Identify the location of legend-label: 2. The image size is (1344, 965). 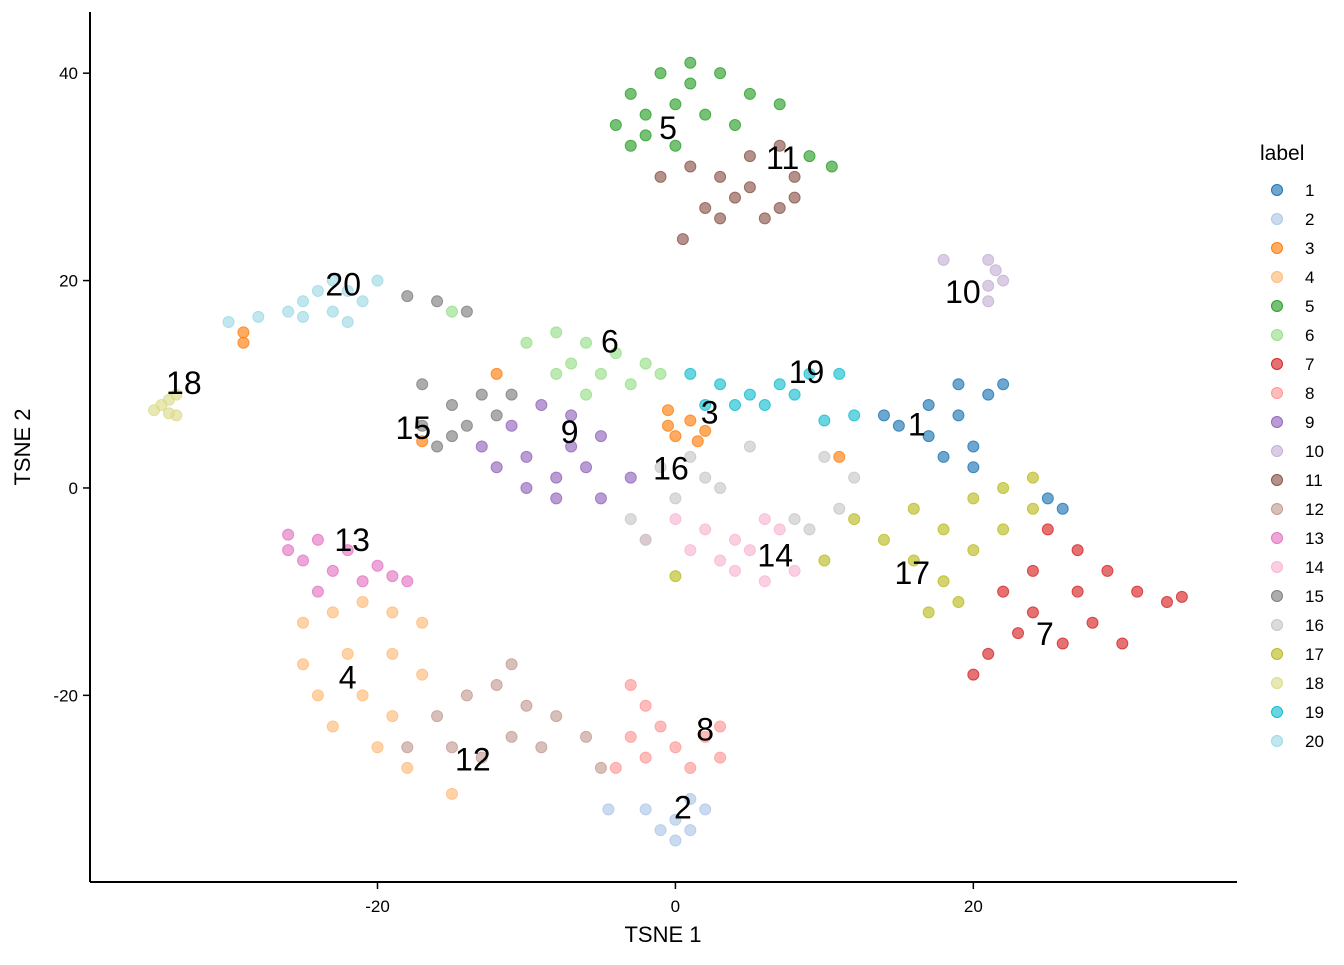
(1309, 219).